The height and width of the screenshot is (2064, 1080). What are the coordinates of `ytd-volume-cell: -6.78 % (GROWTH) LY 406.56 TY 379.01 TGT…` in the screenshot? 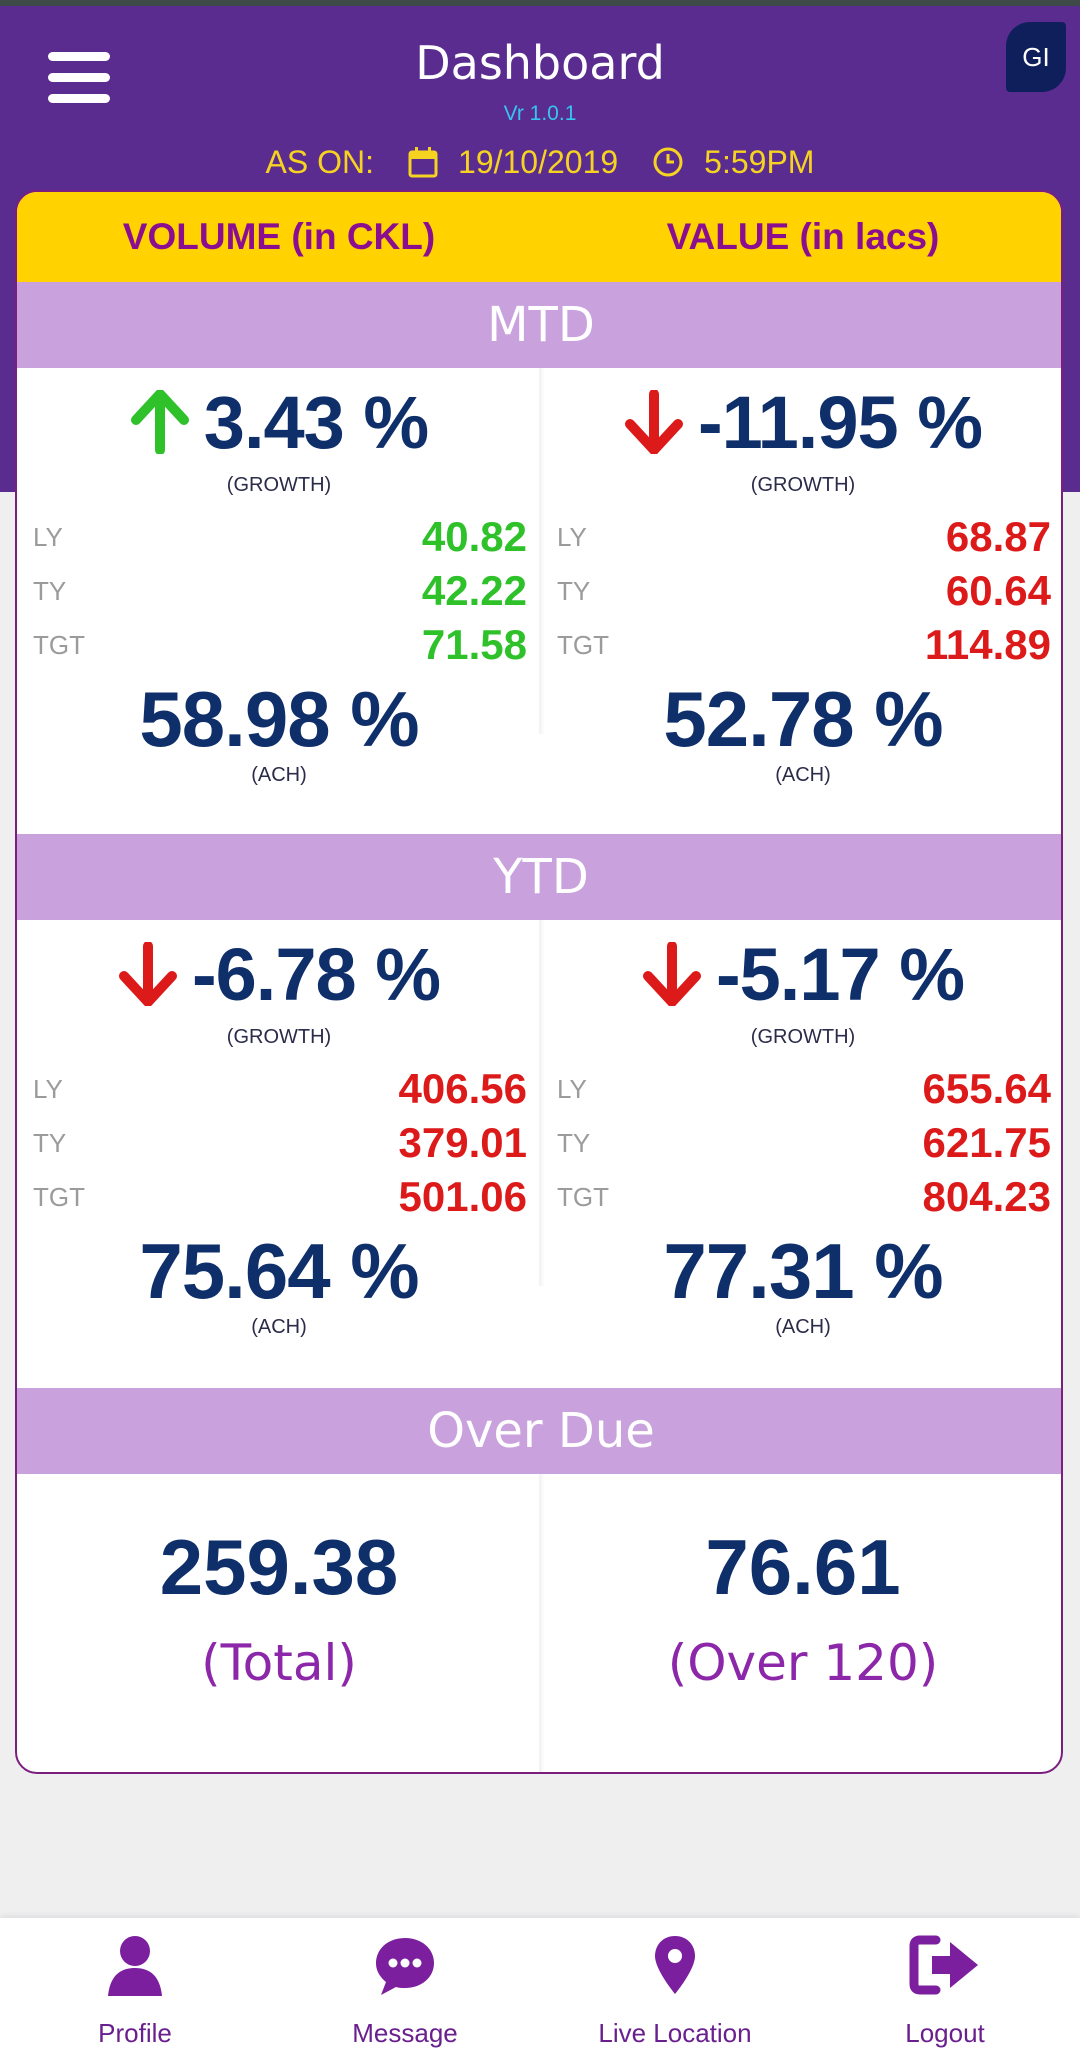 It's located at (279, 1129).